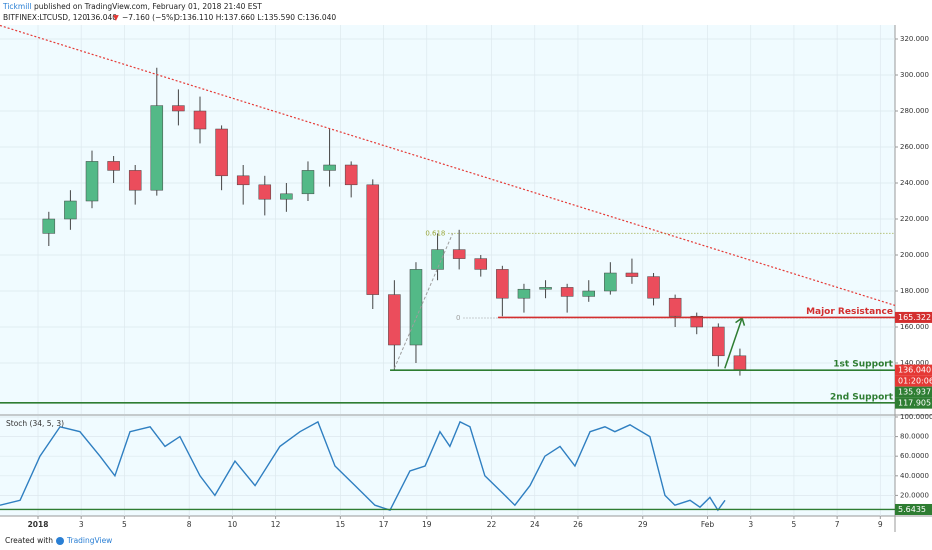 The image size is (932, 550). What do you see at coordinates (862, 397) in the screenshot?
I see `level-label: 2nd Support` at bounding box center [862, 397].